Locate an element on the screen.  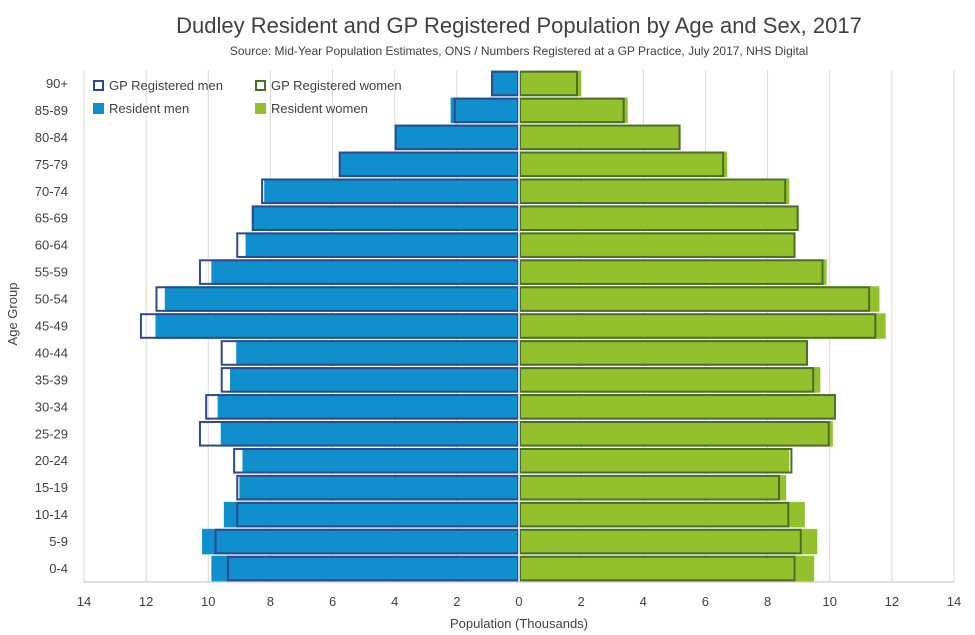
x-tick-label: 8 is located at coordinates (270, 601).